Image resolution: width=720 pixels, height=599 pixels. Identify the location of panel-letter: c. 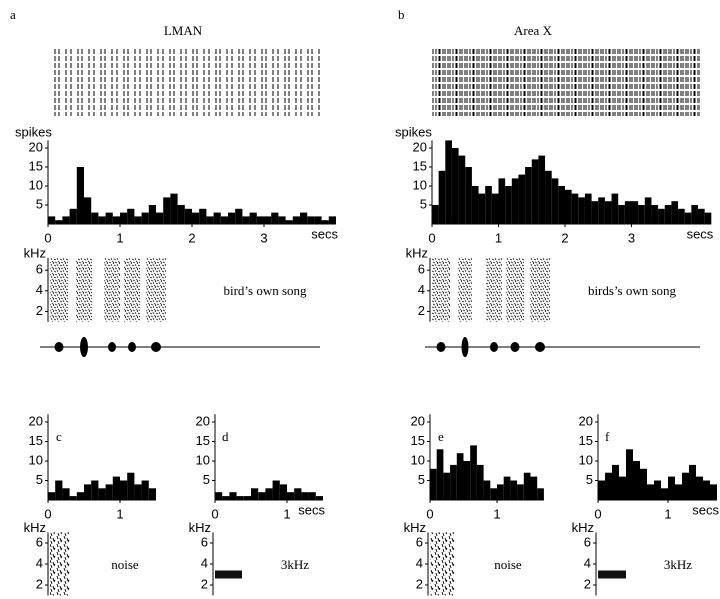
(59, 436).